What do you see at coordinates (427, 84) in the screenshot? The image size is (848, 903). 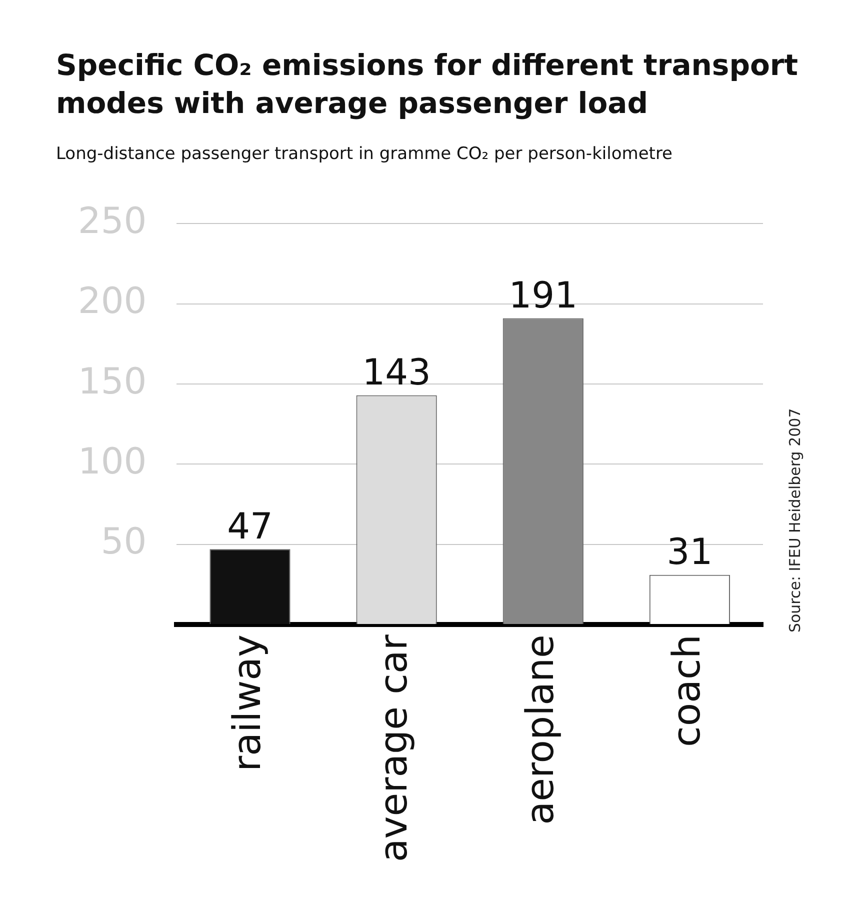 I see `chart-title: Specific CO₂ emissions for different transport modes with average passenger load` at bounding box center [427, 84].